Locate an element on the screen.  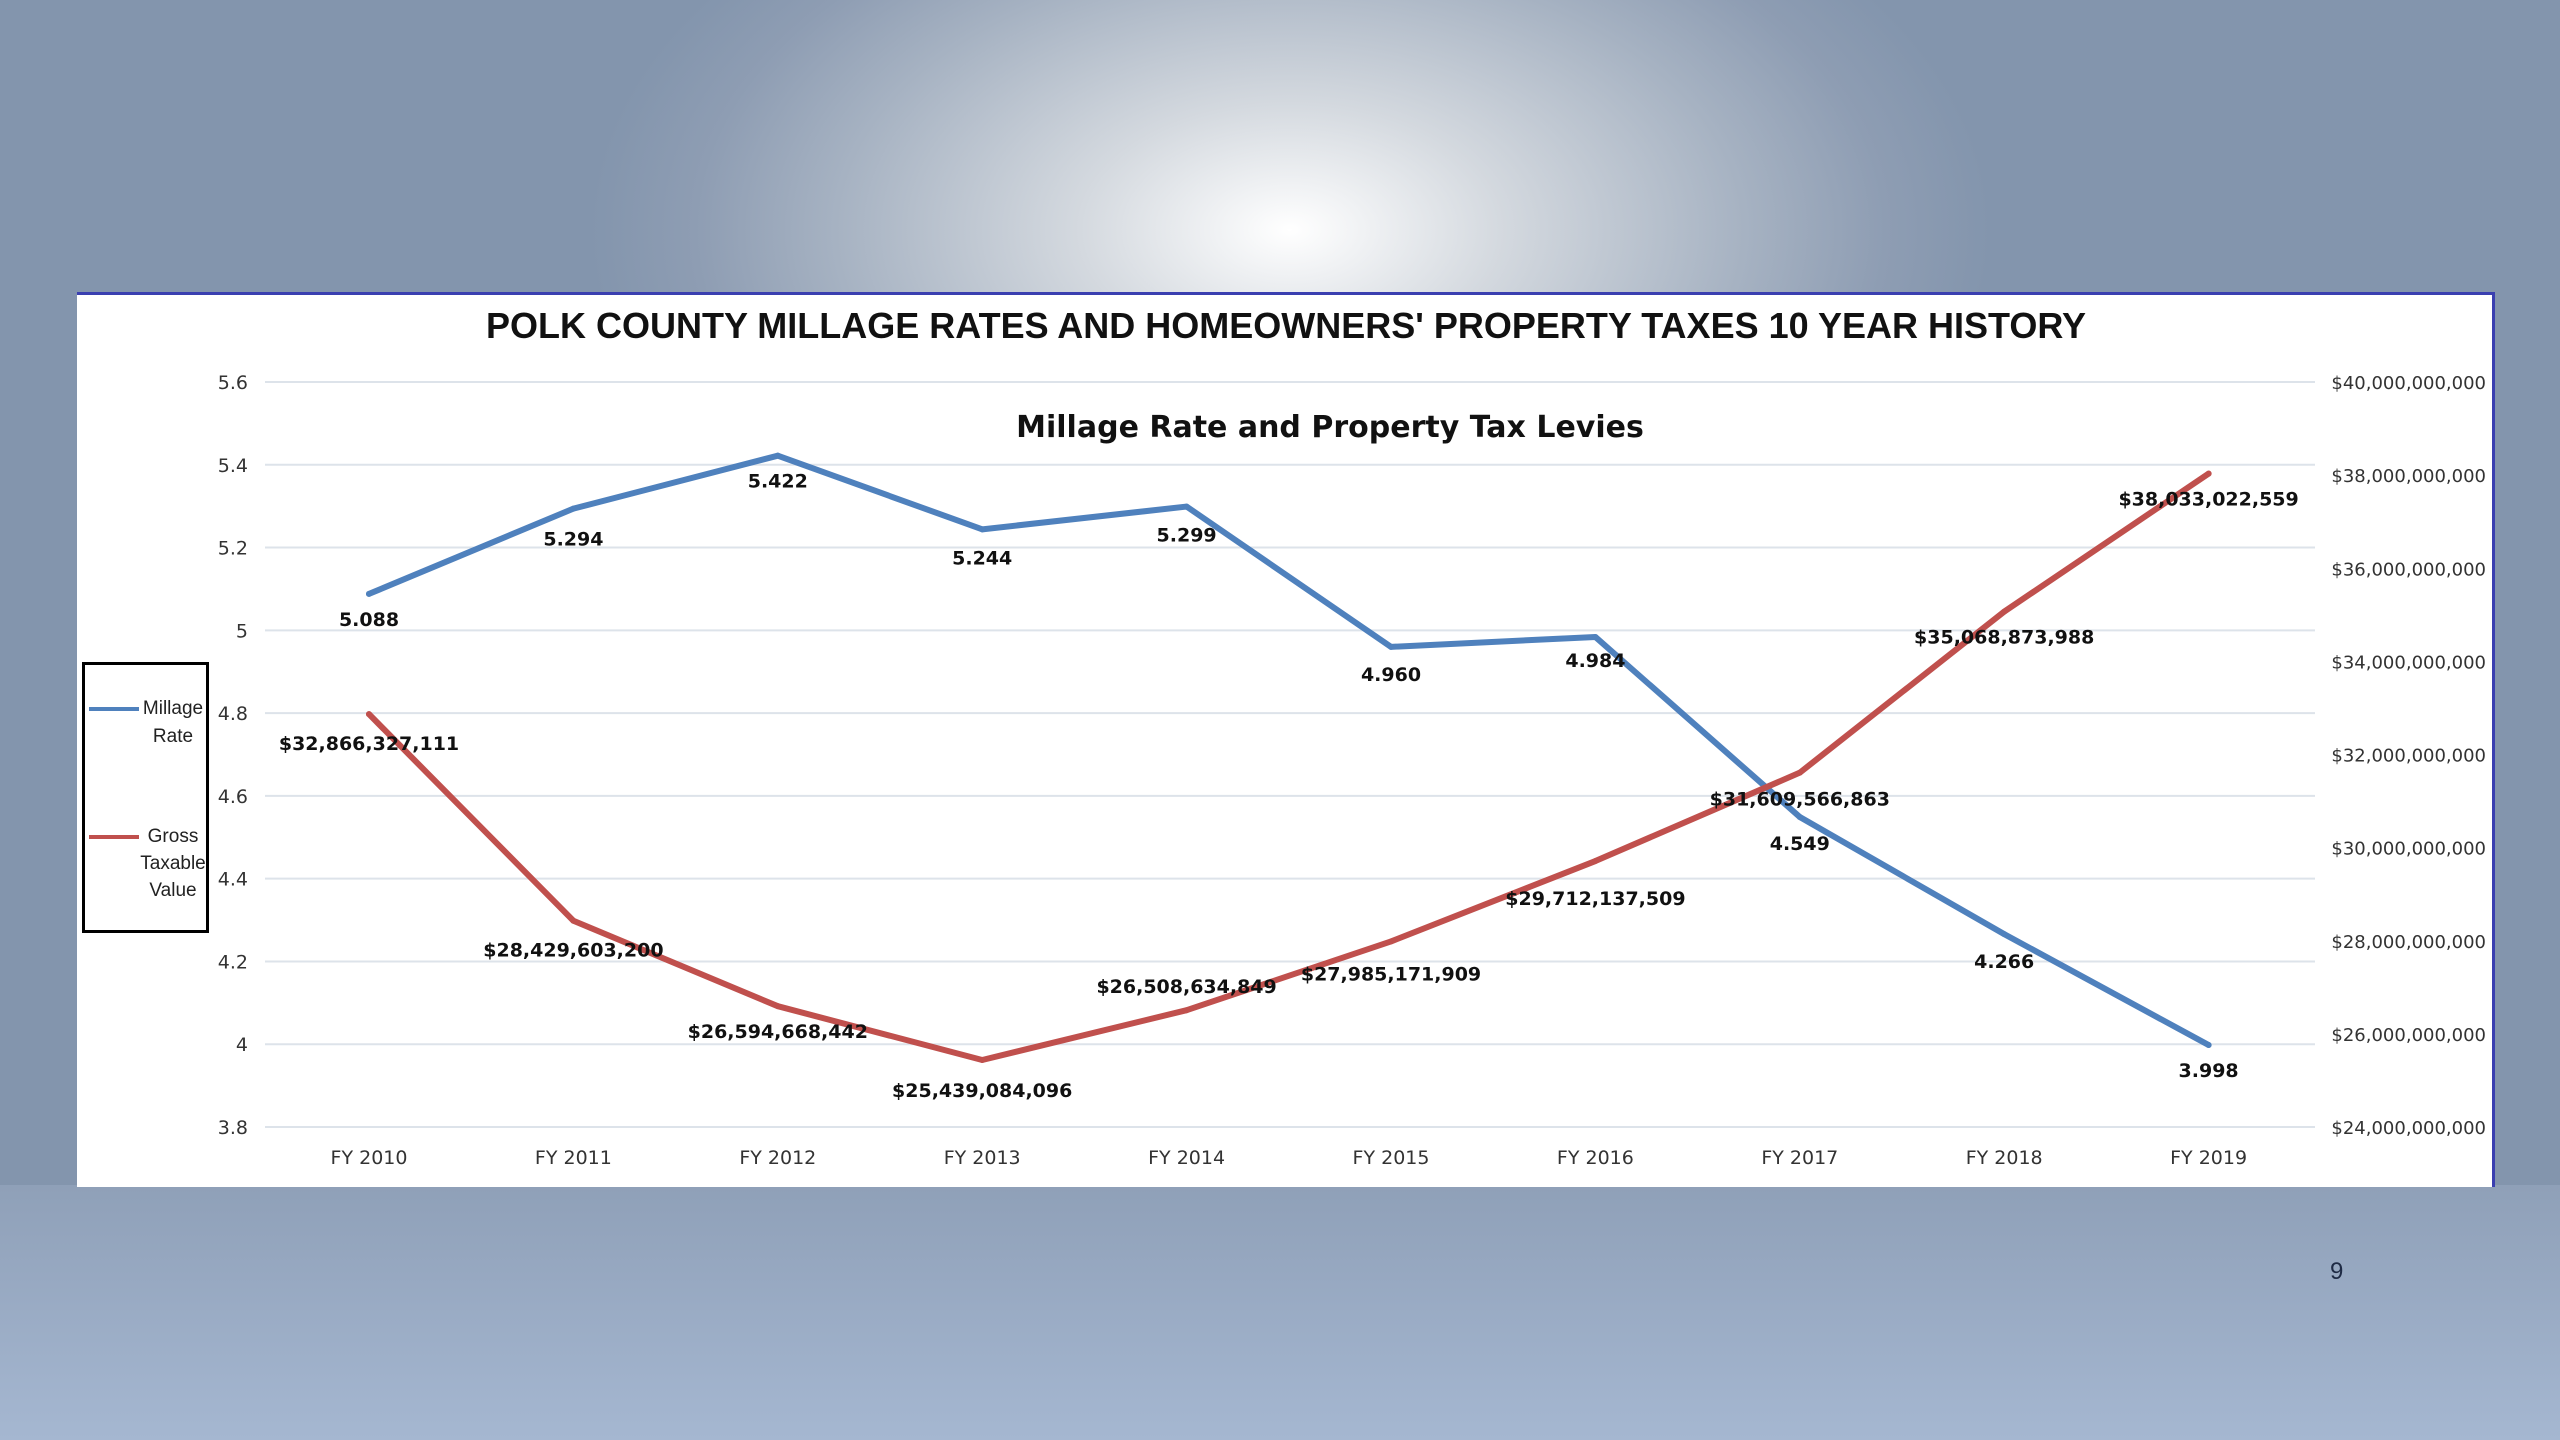
legend-swatch-millage-rate is located at coordinates (114, 709).